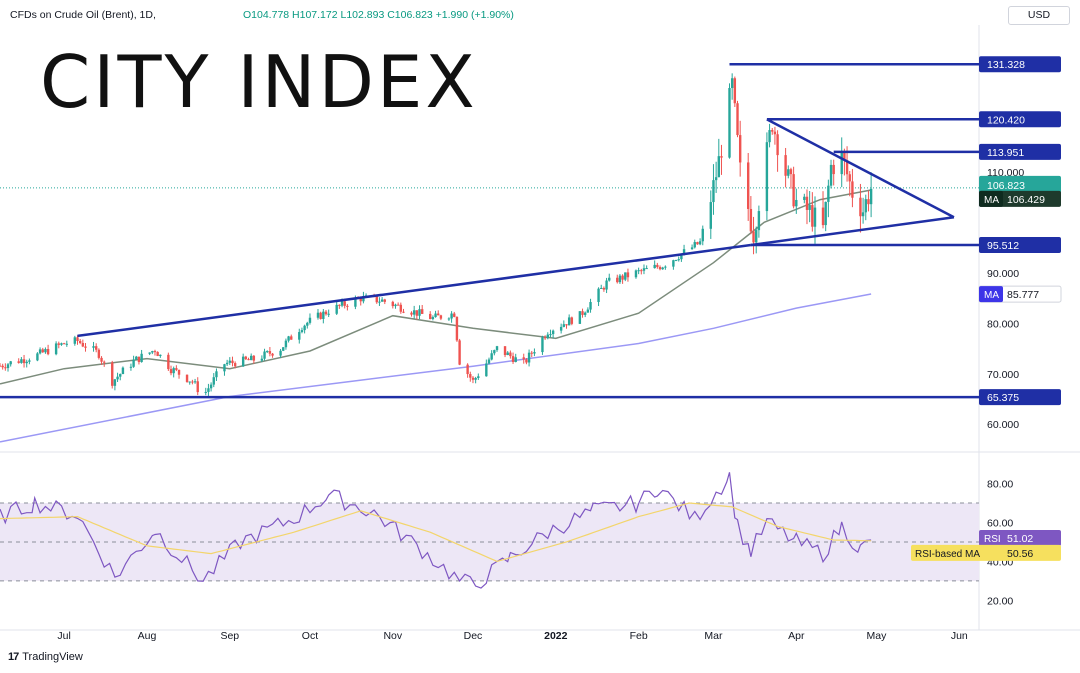 Image resolution: width=1080 pixels, height=673 pixels. Describe the element at coordinates (556, 636) in the screenshot. I see `x-tick-label: 2022` at that location.